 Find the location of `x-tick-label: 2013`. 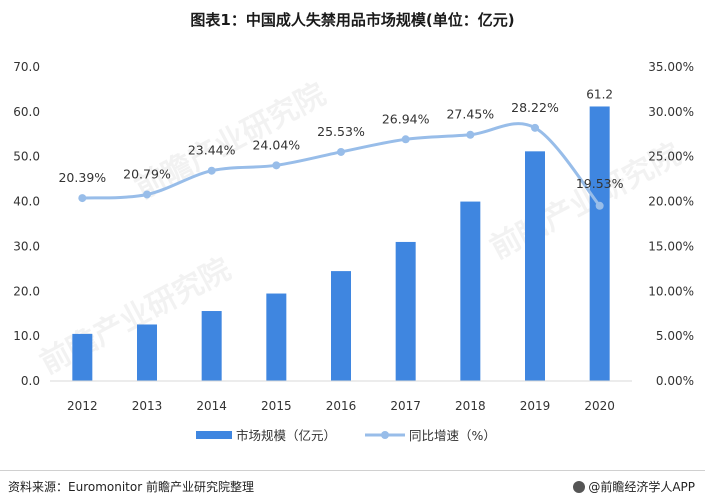

x-tick-label: 2013 is located at coordinates (147, 406).